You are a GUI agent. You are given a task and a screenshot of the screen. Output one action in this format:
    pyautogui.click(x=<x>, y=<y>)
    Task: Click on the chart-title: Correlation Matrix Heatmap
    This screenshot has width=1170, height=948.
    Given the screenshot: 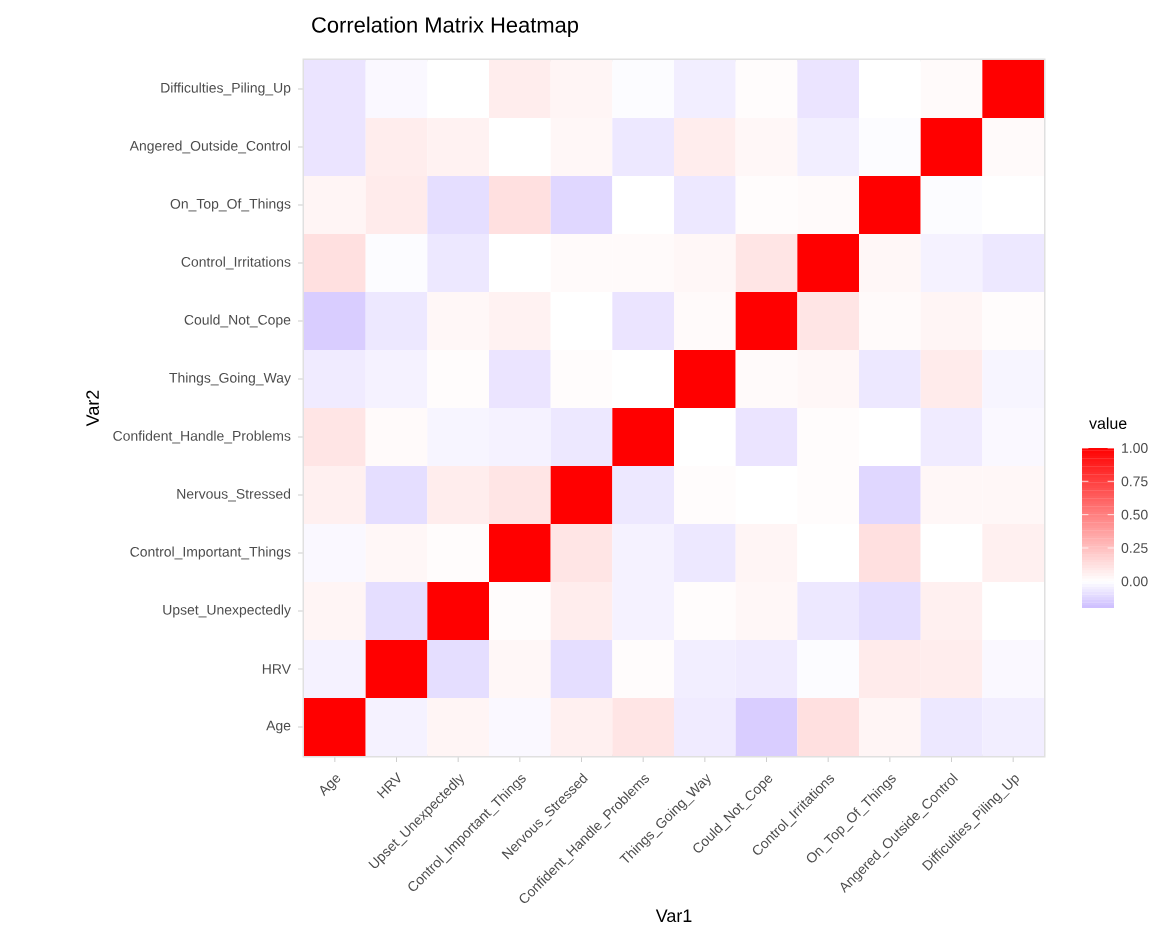 What is the action you would take?
    pyautogui.click(x=445, y=26)
    